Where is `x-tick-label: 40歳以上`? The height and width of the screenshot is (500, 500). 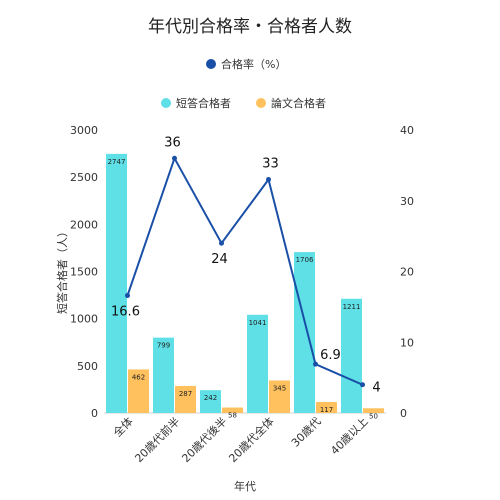
x-tick-label: 40歳以上 is located at coordinates (349, 436).